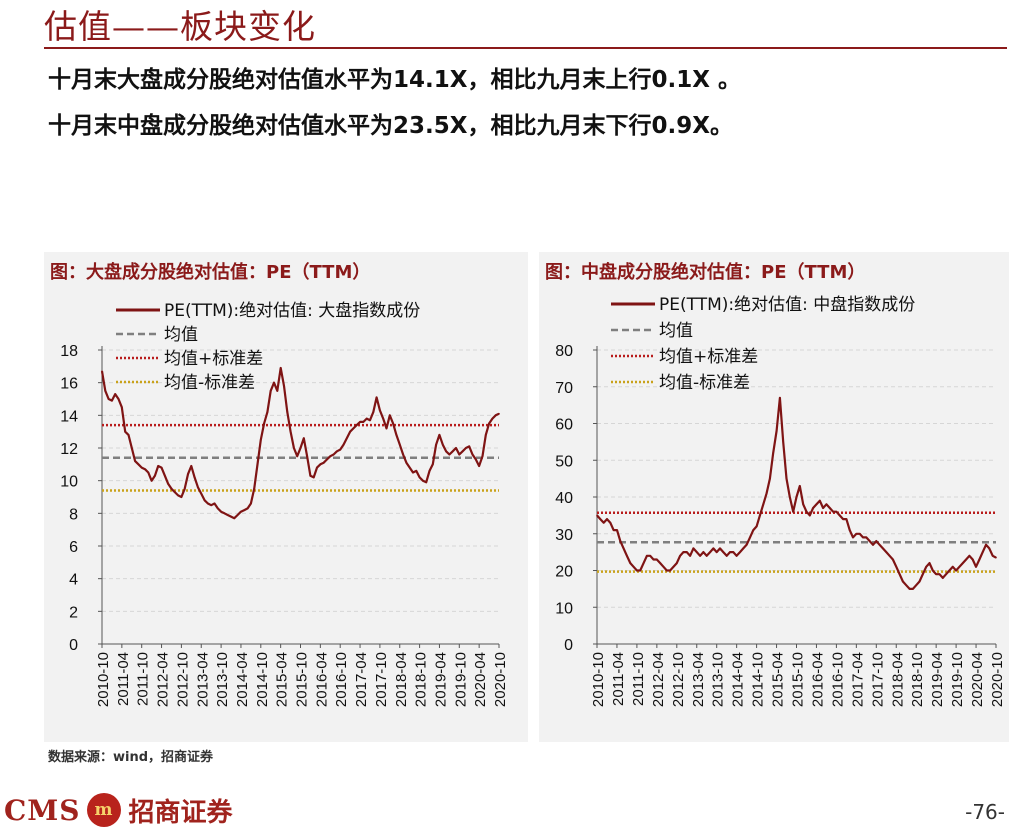 This screenshot has width=1027, height=831. Describe the element at coordinates (69, 351) in the screenshot. I see `y-tick-label: 18` at that location.